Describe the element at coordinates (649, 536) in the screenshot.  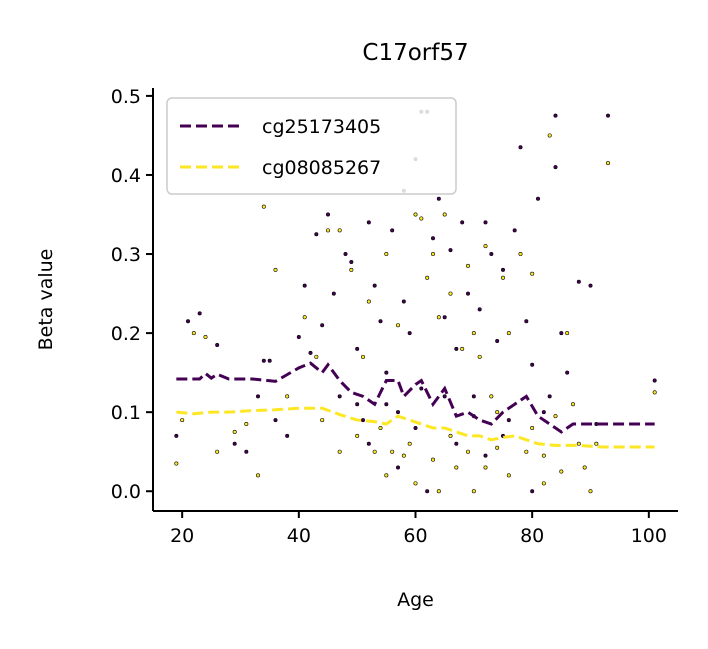
I see `x-tick-label: 100` at that location.